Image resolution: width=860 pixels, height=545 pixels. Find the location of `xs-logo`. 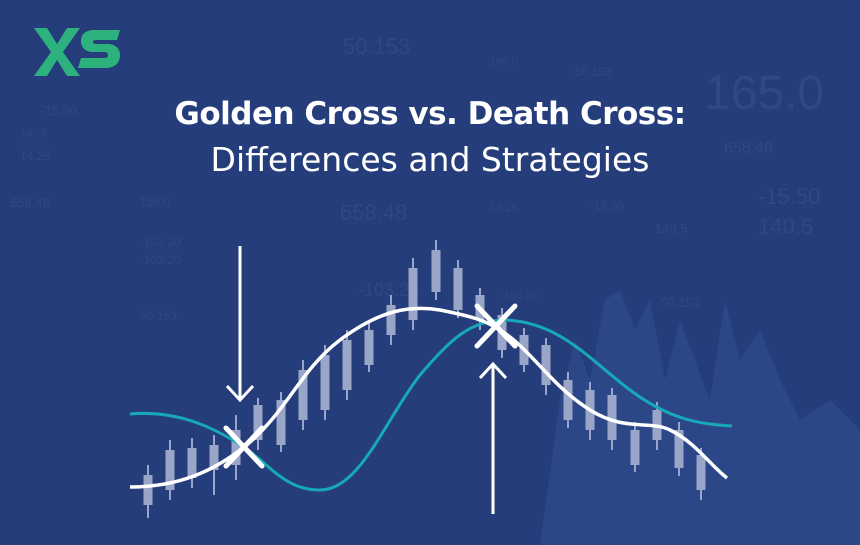

xs-logo is located at coordinates (77, 52).